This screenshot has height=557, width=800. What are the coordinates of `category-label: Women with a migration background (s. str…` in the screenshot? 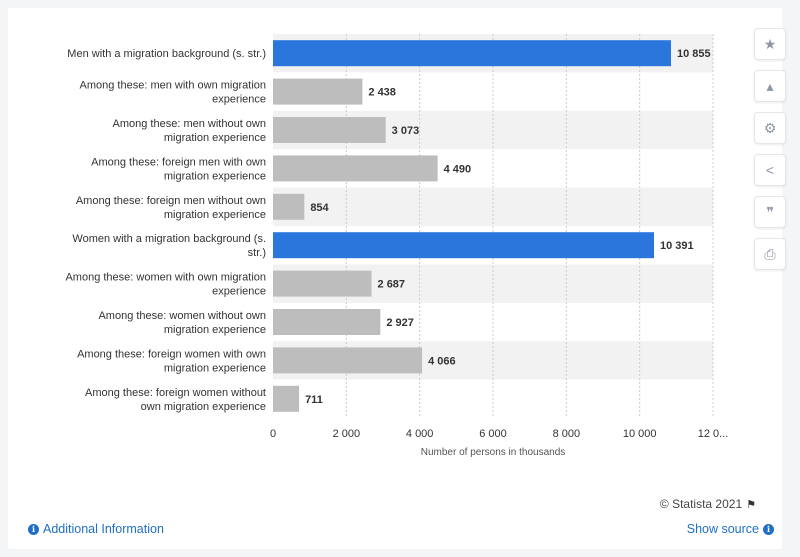 It's located at (169, 246).